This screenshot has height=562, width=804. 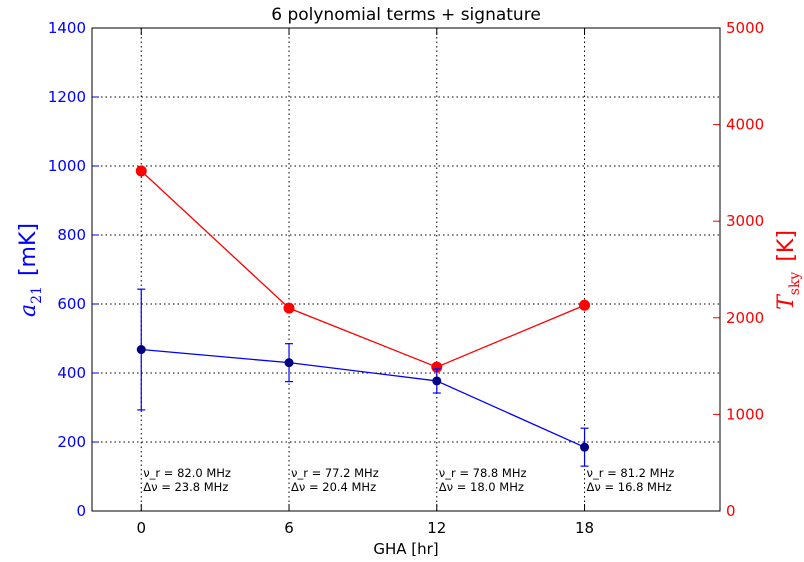 What do you see at coordinates (738, 269) in the screenshot?
I see `right-axis-ticks: 0 1000 2000 3000 4000 5000` at bounding box center [738, 269].